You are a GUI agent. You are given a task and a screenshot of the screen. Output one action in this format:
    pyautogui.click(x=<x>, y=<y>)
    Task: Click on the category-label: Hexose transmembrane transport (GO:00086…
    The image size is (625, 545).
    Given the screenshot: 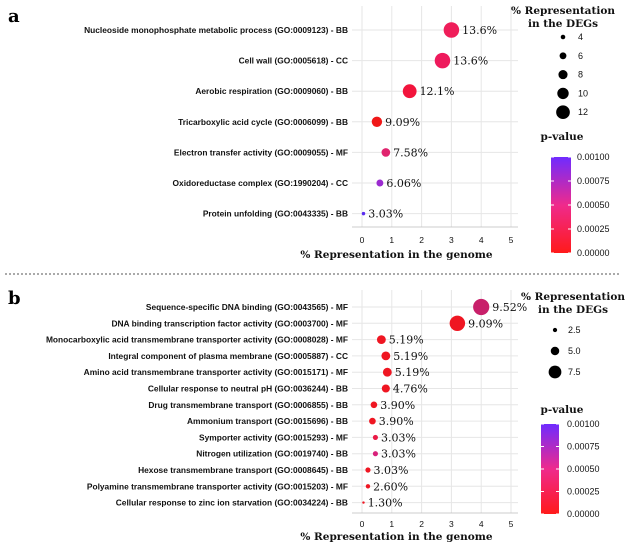 What is the action you would take?
    pyautogui.click(x=243, y=470)
    